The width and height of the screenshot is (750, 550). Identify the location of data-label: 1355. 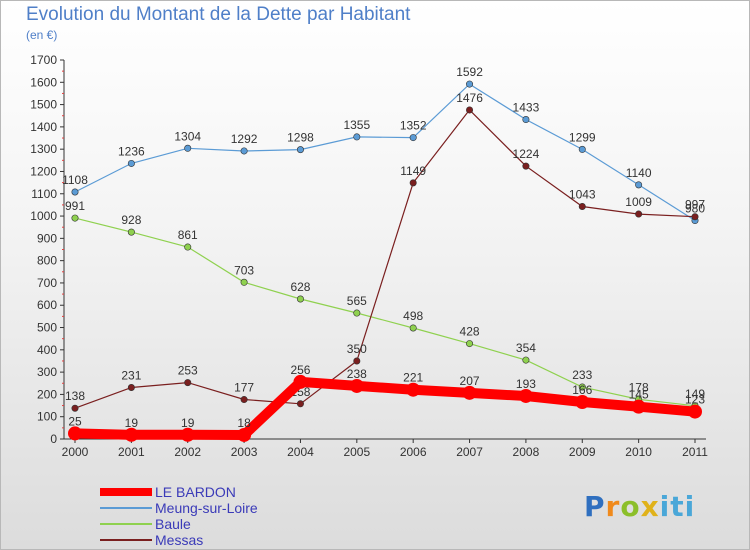
(356, 125).